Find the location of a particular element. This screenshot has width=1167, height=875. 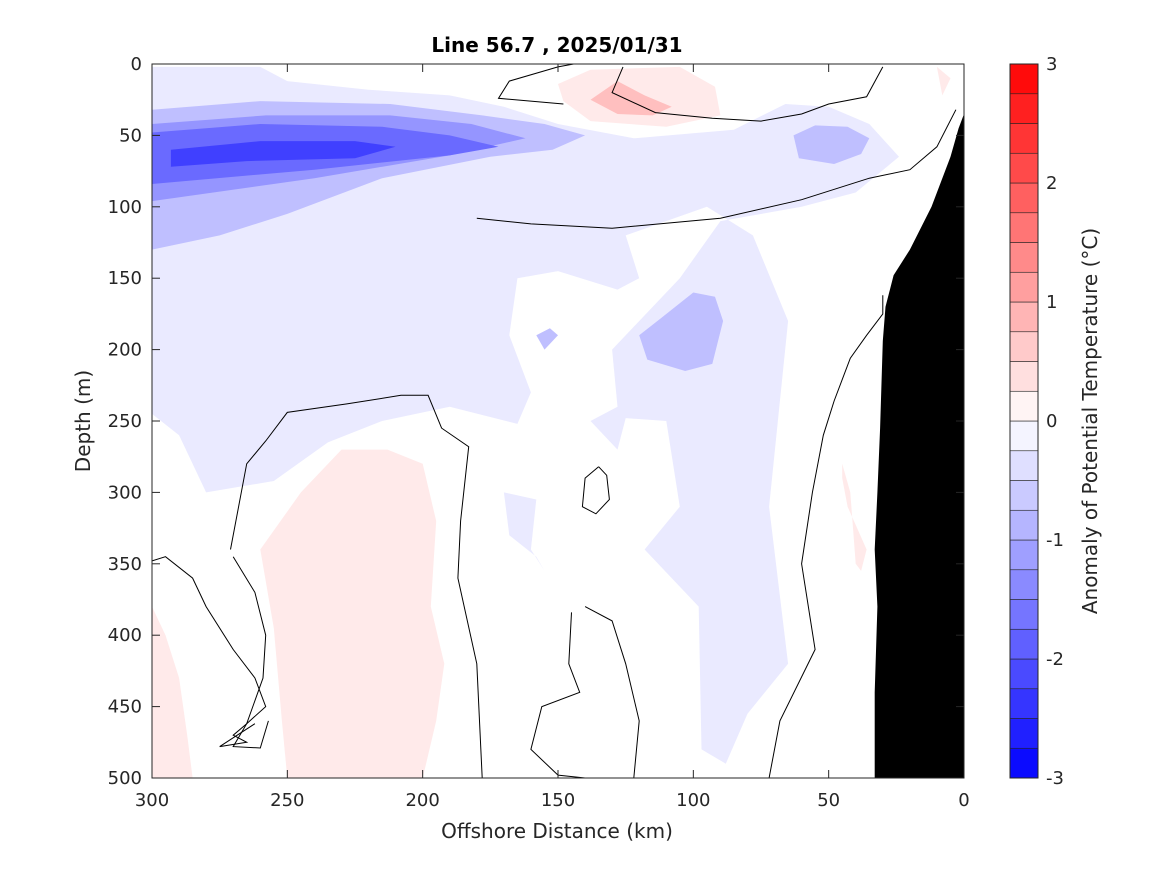

y-tick-label: 250 is located at coordinates (125, 421).